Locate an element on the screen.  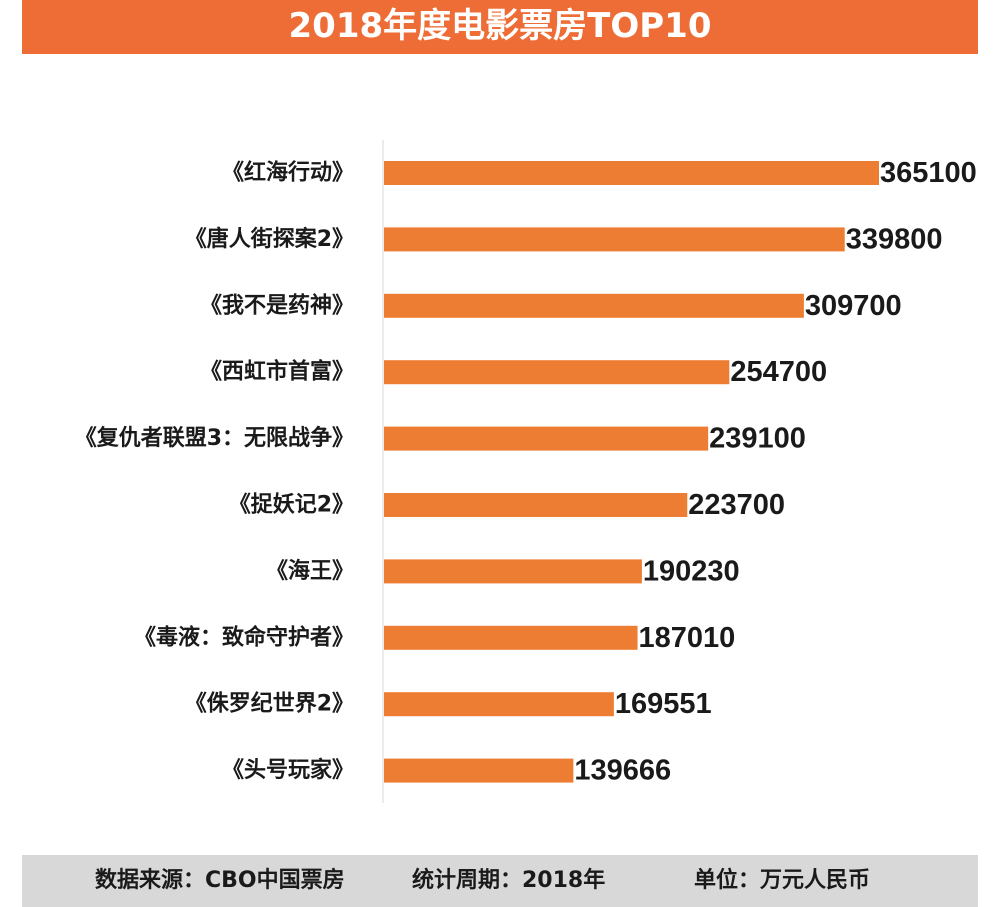
value-label-7: 190230 is located at coordinates (691, 571).